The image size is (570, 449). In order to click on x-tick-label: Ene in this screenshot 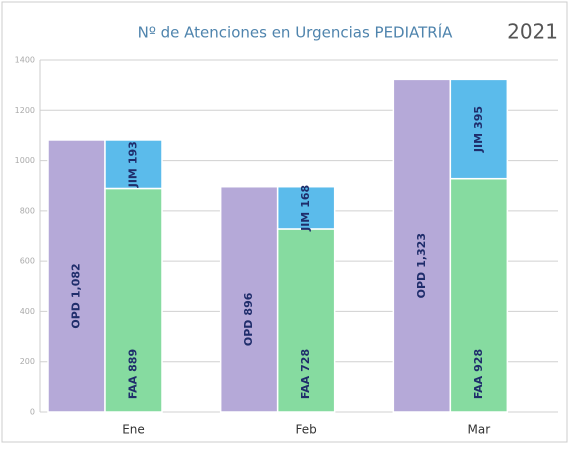, I will do `click(133, 430)`.